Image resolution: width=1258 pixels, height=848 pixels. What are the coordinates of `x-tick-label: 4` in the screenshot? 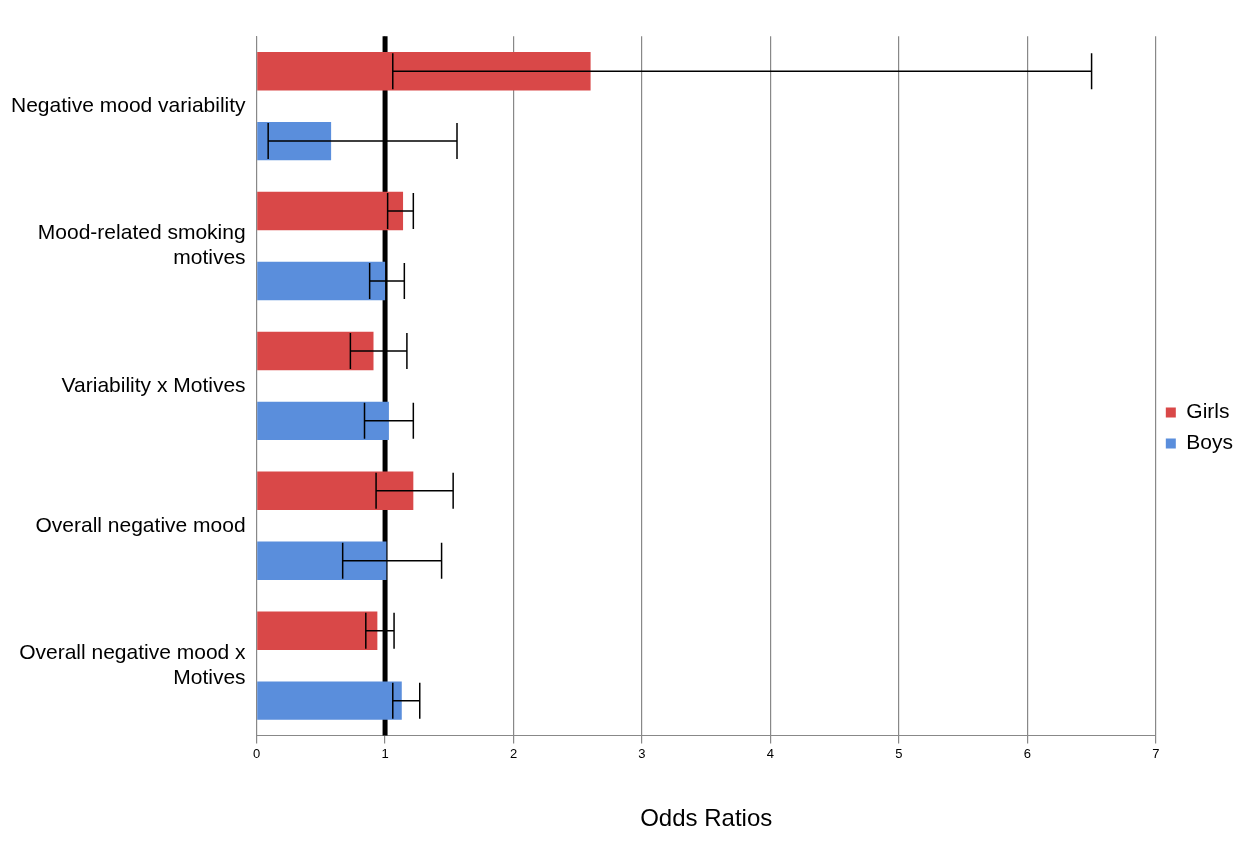 It's located at (770, 753).